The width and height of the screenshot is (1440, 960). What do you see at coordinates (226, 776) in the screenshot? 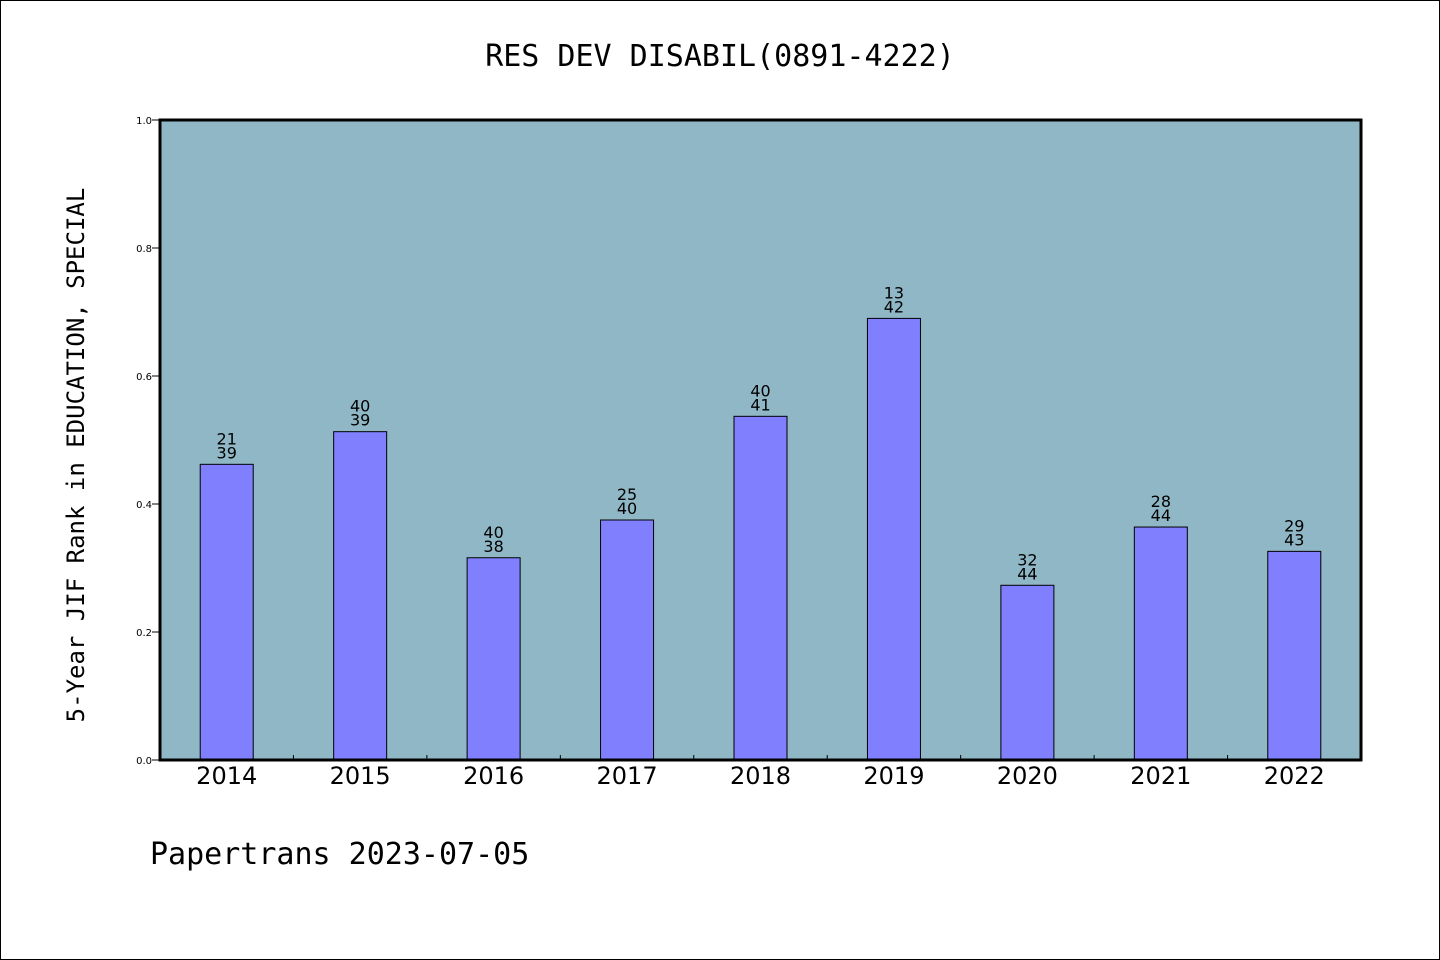
I see `x-tick-label: 2014` at bounding box center [226, 776].